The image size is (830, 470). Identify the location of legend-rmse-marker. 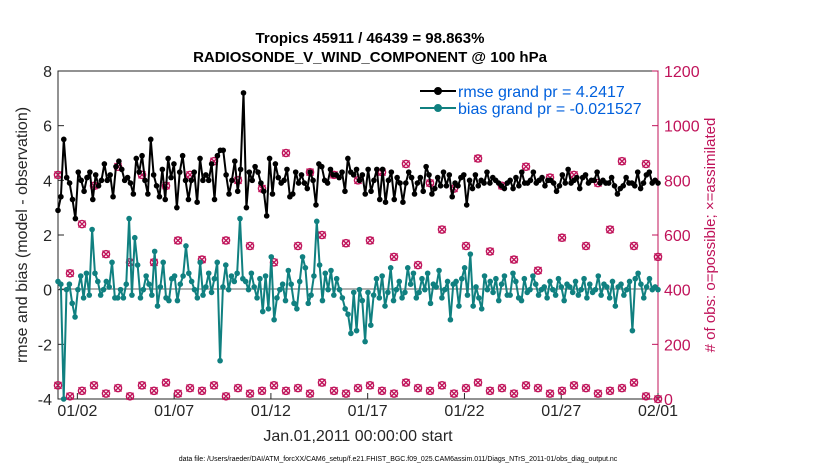
(438, 91).